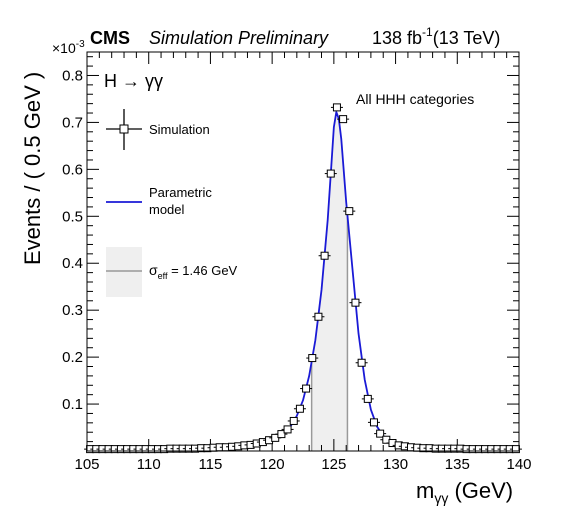 This screenshot has width=580, height=514. What do you see at coordinates (133, 81) in the screenshot?
I see `process-label: H → γγ` at bounding box center [133, 81].